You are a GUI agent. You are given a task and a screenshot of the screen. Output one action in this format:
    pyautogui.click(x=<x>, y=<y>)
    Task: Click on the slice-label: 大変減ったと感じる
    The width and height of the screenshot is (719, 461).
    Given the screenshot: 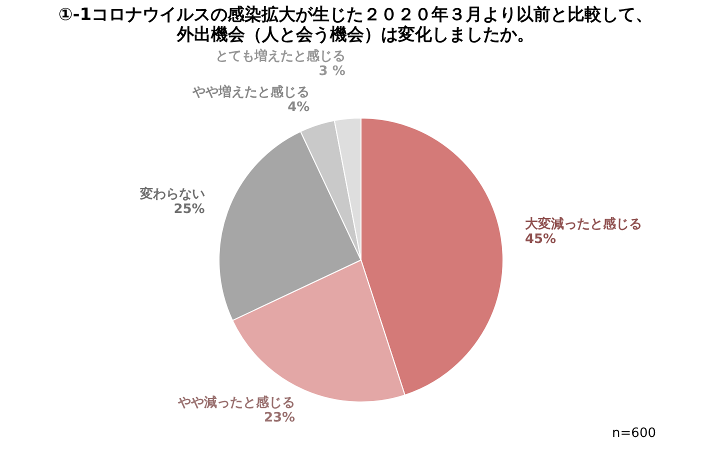 What is the action you would take?
    pyautogui.click(x=583, y=224)
    